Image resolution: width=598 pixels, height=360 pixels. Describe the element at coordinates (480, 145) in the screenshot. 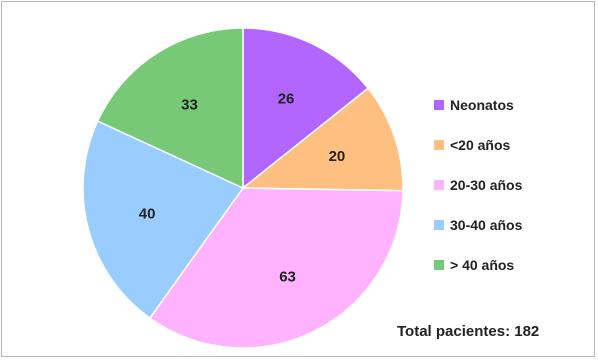

I see `legend-label: <20 años` at that location.